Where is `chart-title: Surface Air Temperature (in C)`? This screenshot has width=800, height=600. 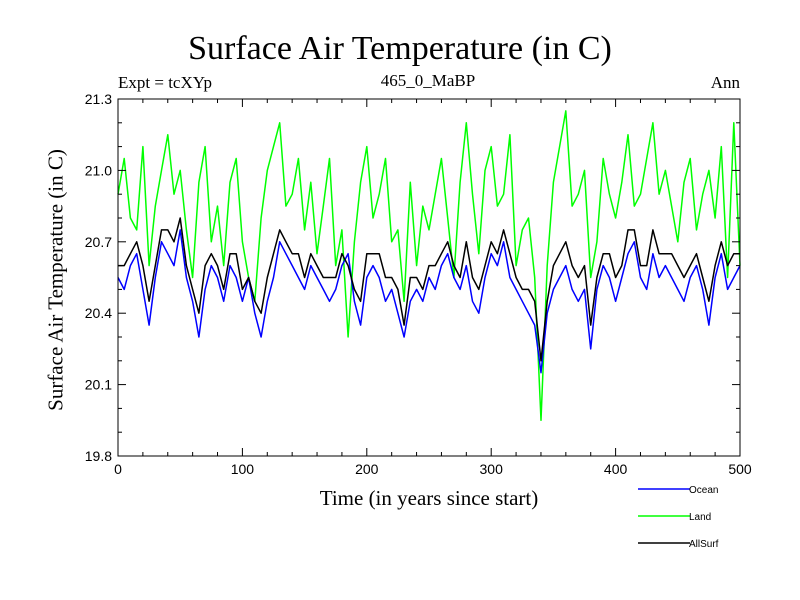
chart-title: Surface Air Temperature (in C) is located at coordinates (400, 48).